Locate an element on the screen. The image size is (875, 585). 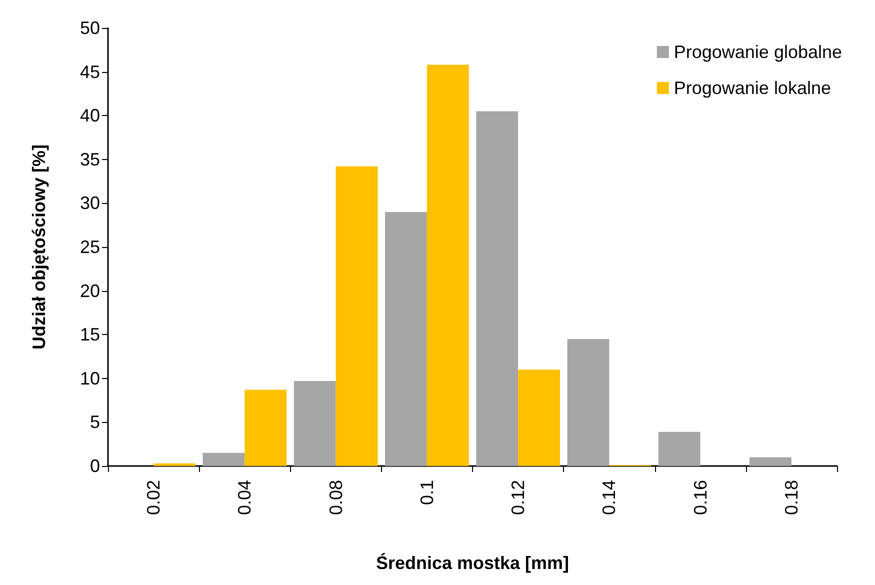
x-tick-label: 0.04 is located at coordinates (244, 498).